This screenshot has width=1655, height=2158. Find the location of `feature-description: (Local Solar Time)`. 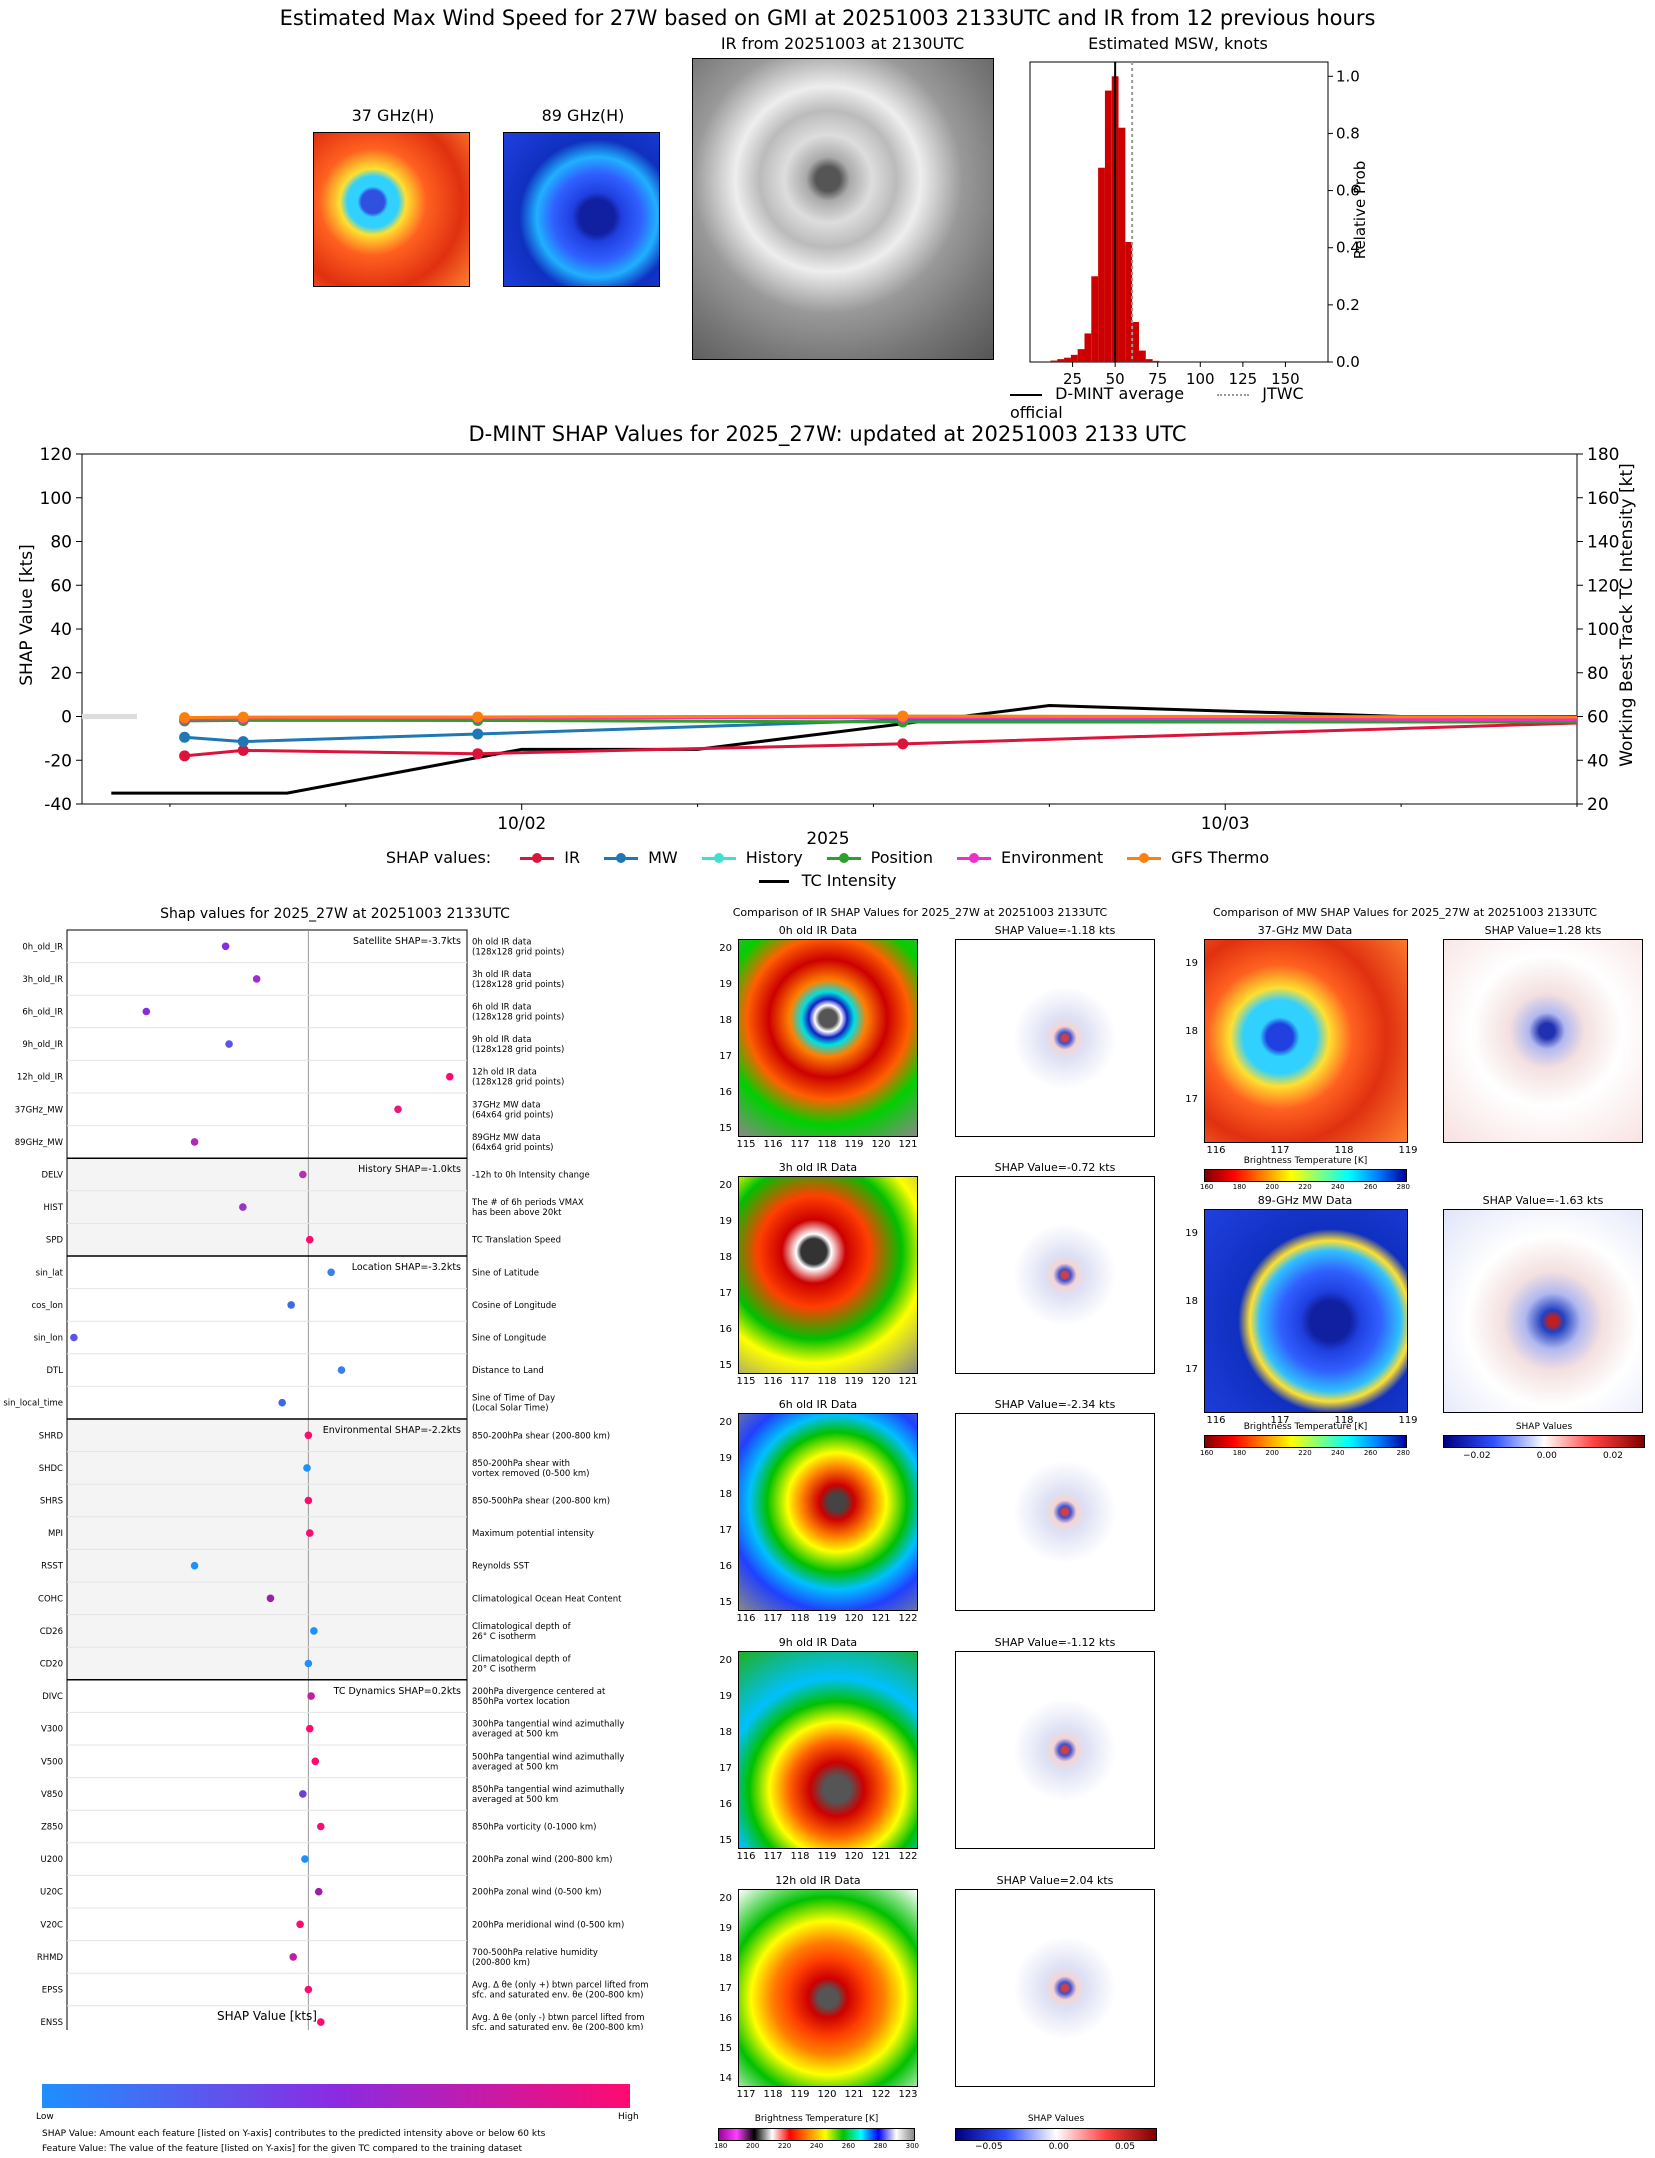

feature-description: (Local Solar Time) is located at coordinates (510, 1409).